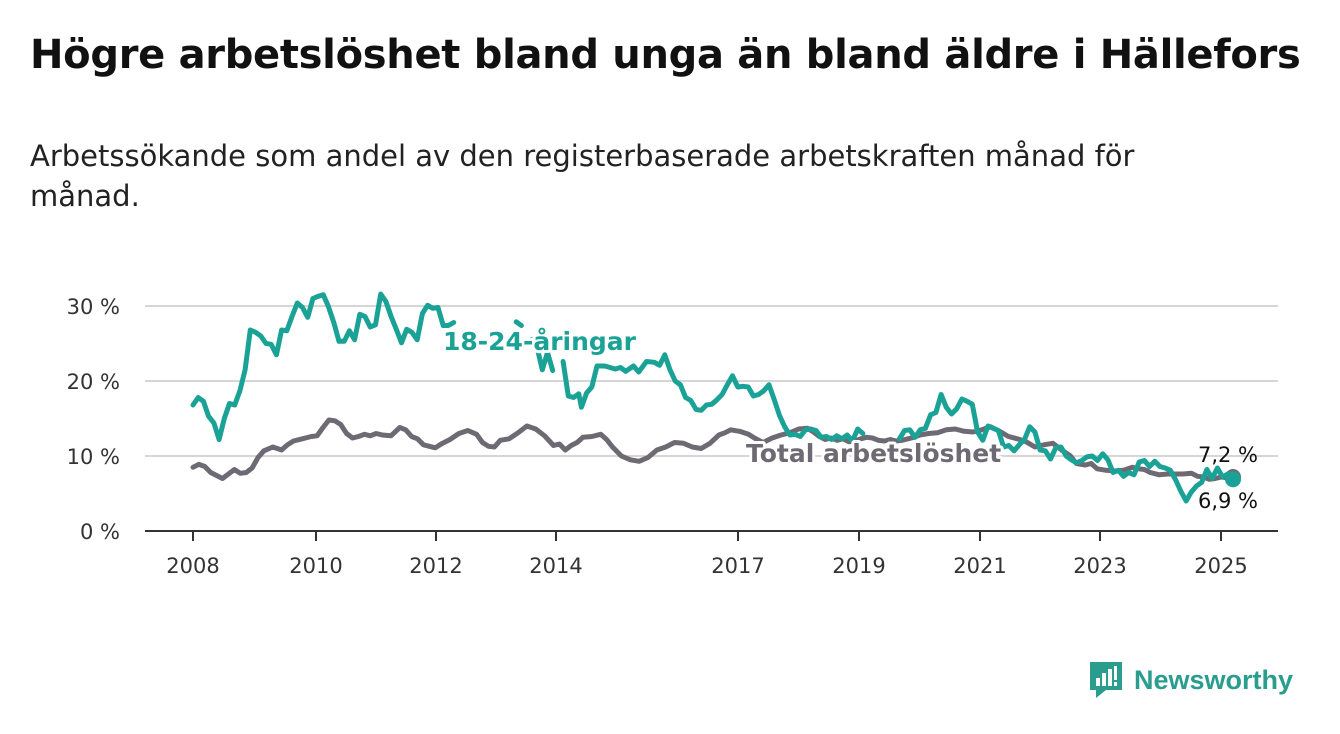 This screenshot has height=734, width=1340. I want to click on x-tick-label: 2025, so click(1220, 566).